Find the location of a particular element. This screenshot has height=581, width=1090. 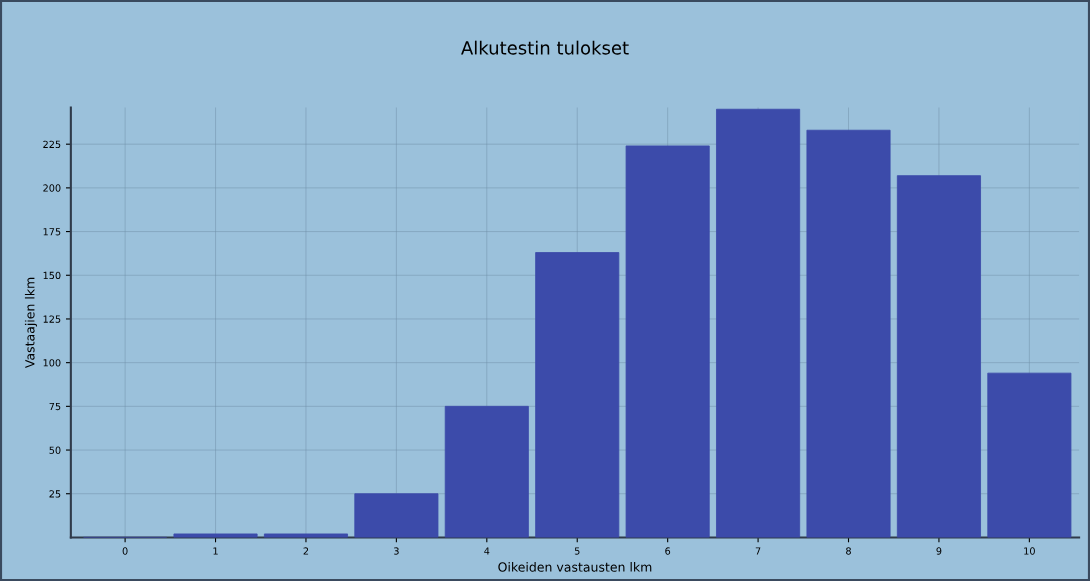

x-tick-label: 9 is located at coordinates (939, 551).